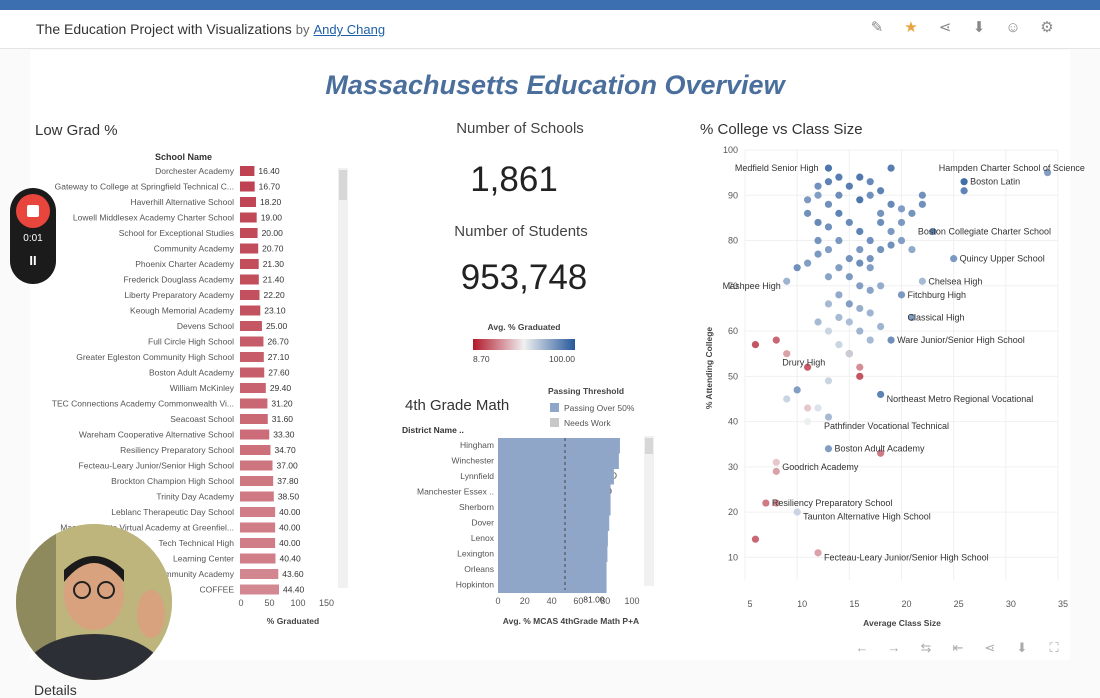  I want to click on x-tick-label: 100, so click(297, 603).